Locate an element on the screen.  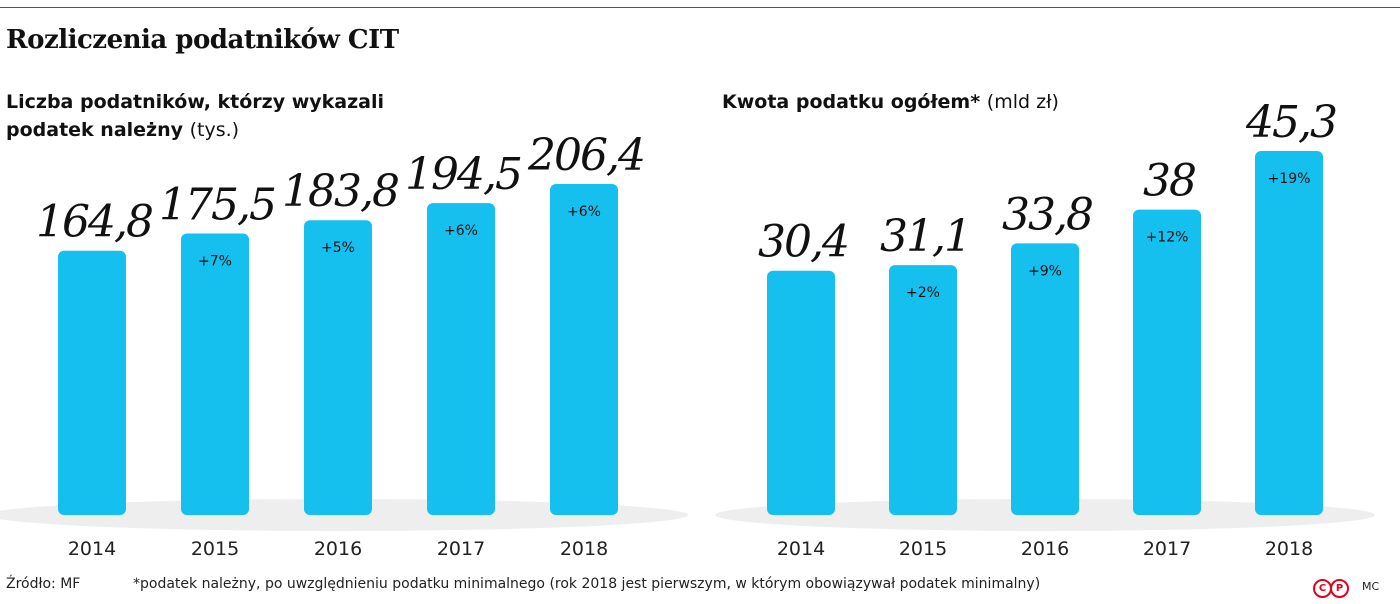
right-bar-2015 is located at coordinates (923, 390).